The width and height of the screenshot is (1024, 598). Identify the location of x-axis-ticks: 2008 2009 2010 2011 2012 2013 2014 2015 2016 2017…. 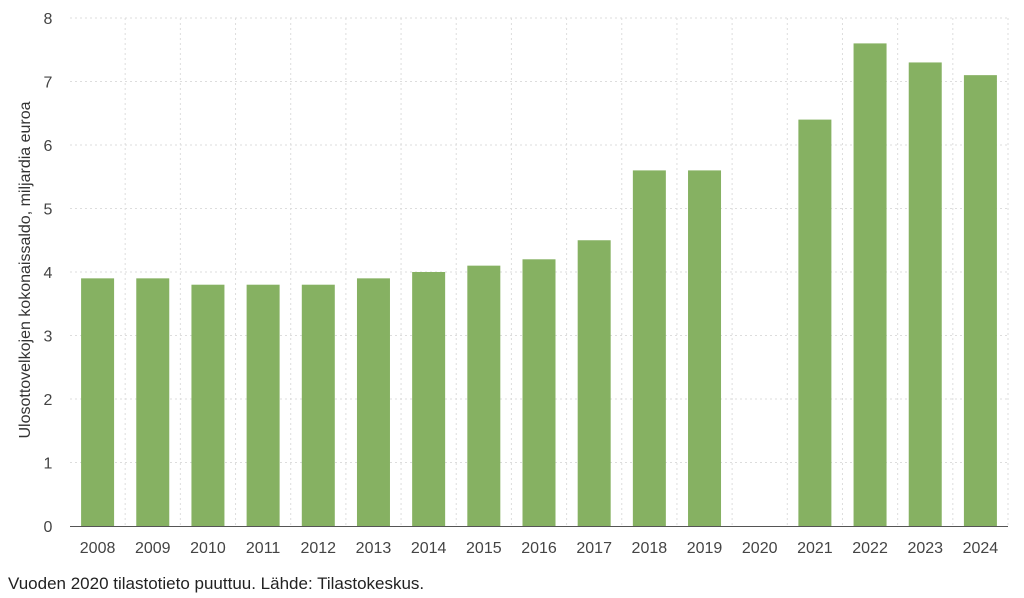
(539, 548).